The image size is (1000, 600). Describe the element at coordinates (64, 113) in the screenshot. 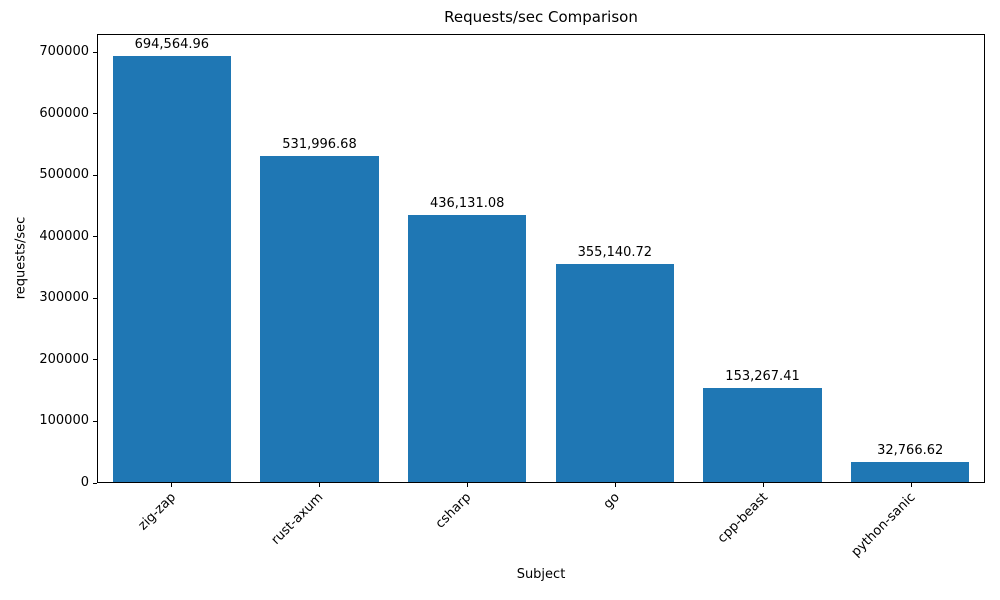

I see `y-tick-label: 600000` at that location.